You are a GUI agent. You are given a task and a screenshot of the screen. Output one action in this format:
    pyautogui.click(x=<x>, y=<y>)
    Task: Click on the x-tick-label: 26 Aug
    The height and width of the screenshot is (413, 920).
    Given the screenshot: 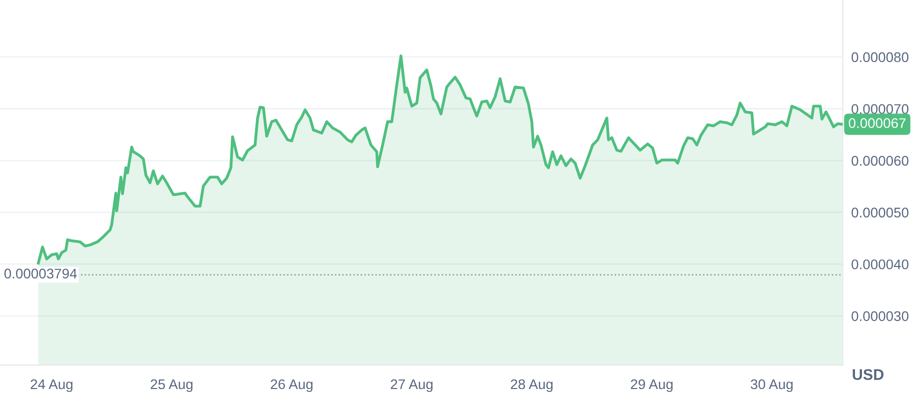 What is the action you would take?
    pyautogui.click(x=291, y=385)
    